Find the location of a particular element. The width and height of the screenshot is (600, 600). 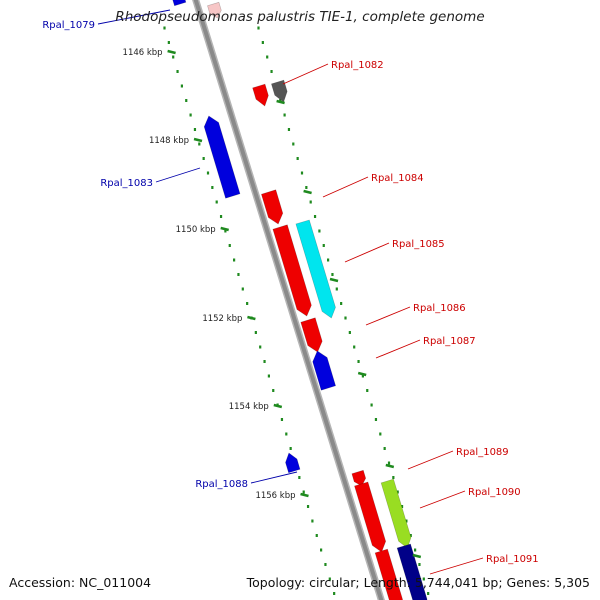

rpal-1091-gene-arrow is located at coordinates (412, 571).